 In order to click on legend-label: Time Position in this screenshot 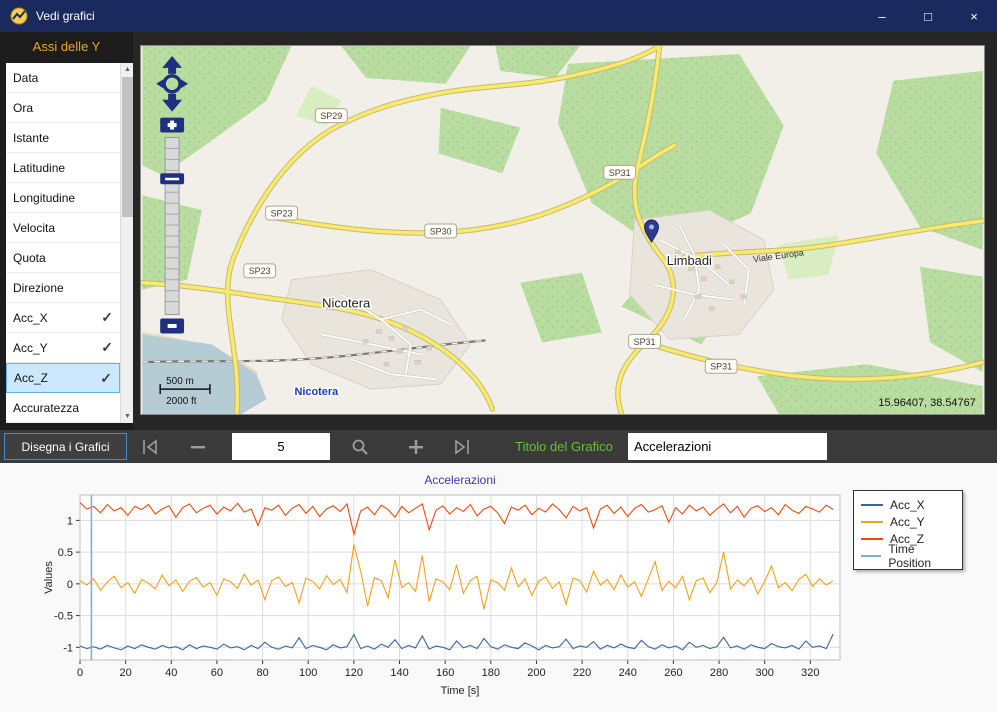, I will do `click(910, 555)`.